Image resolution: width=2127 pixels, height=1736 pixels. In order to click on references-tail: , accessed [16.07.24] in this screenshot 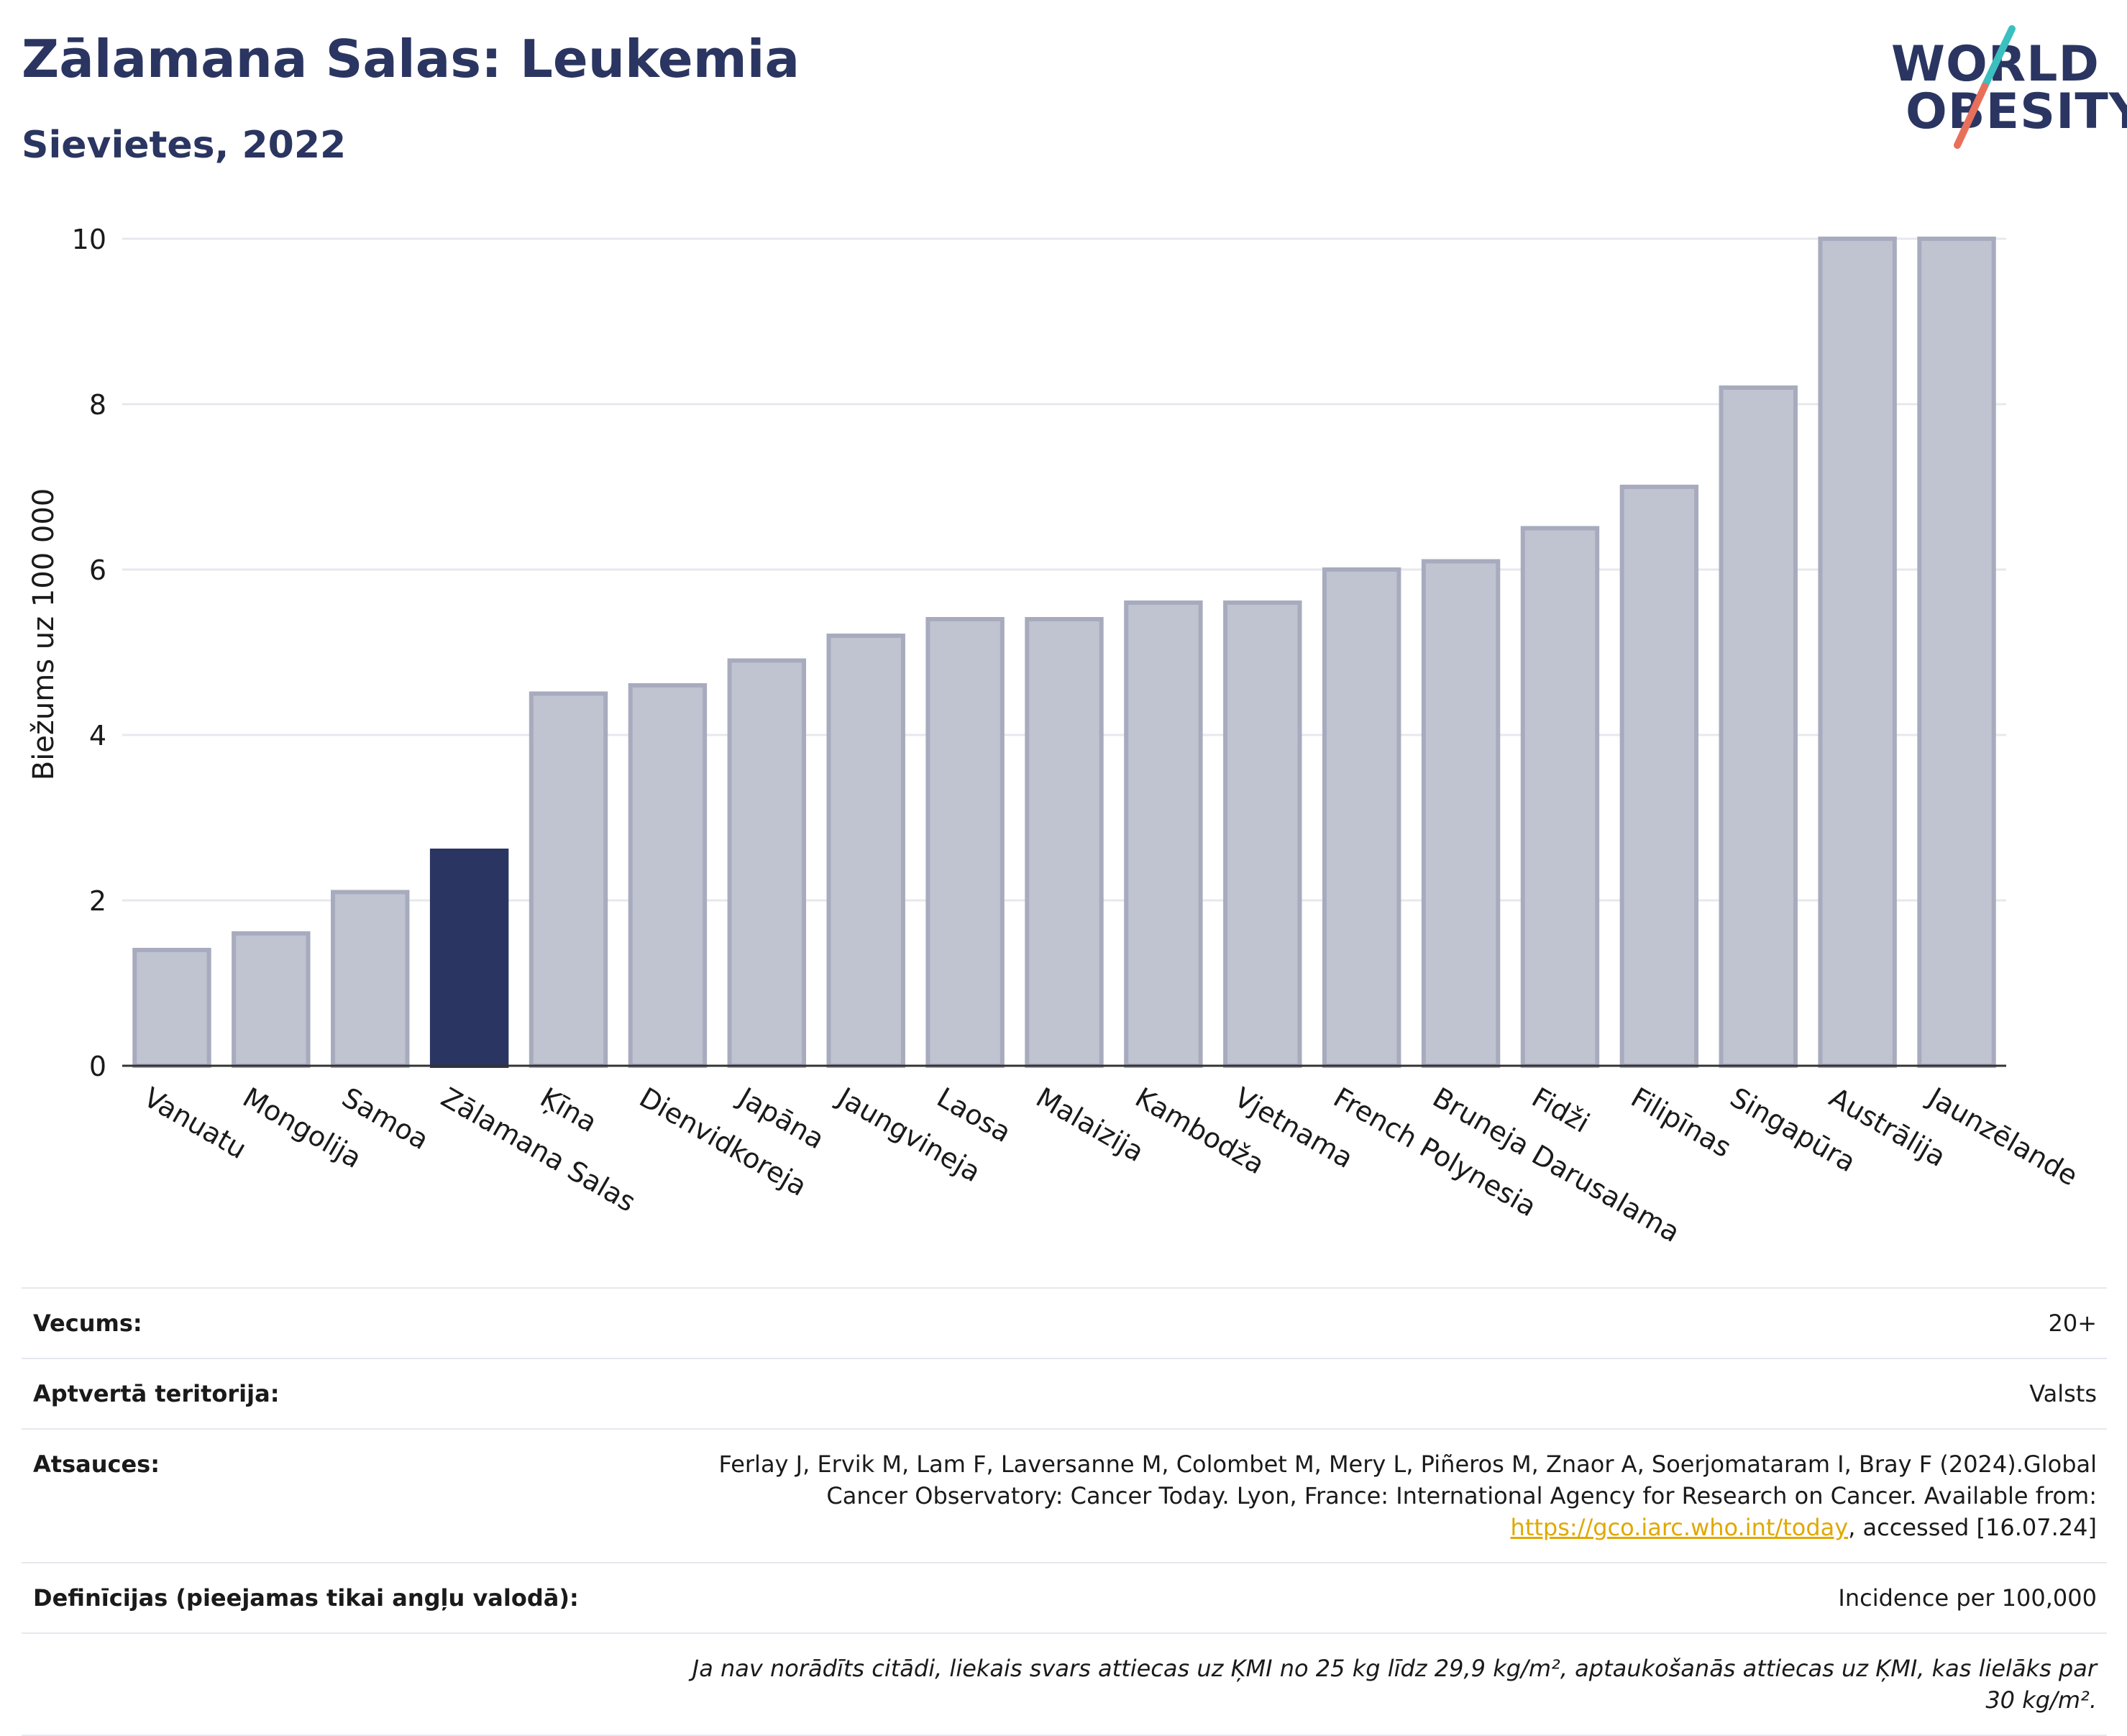, I will do `click(1973, 1528)`.